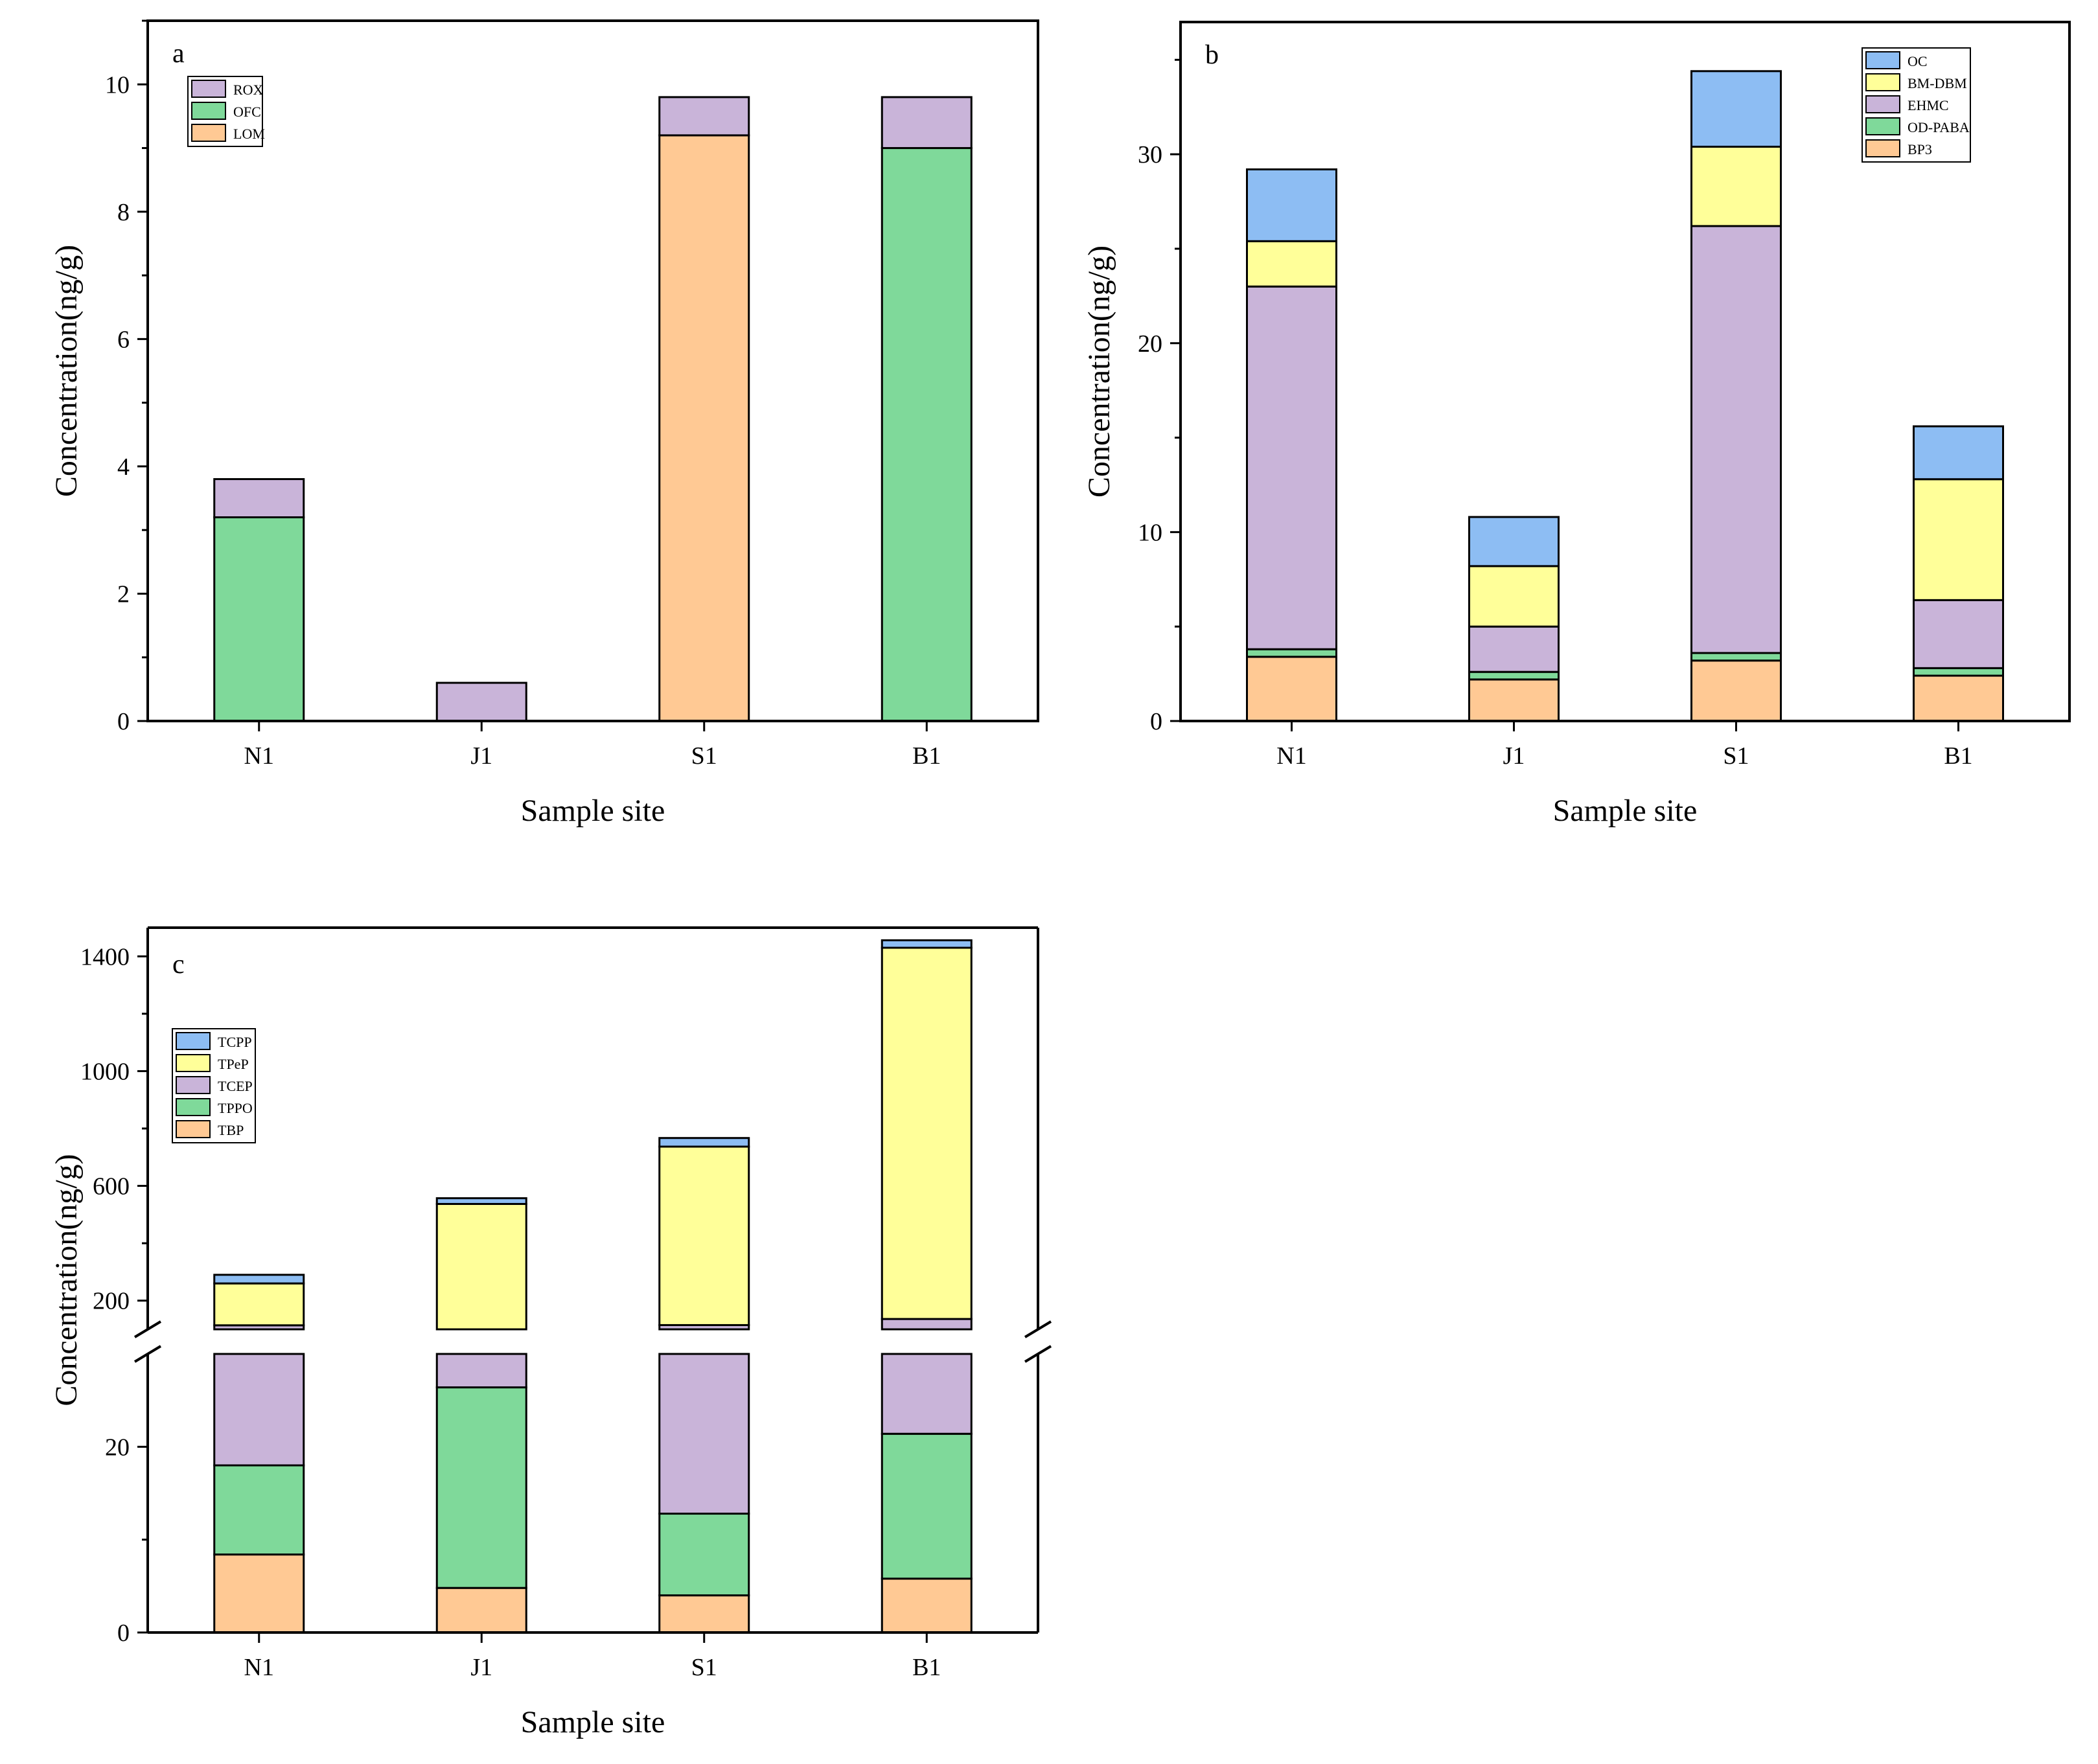 The width and height of the screenshot is (2098, 1764). Describe the element at coordinates (123, 339) in the screenshot. I see `y-tick-label-a-6: 6` at that location.